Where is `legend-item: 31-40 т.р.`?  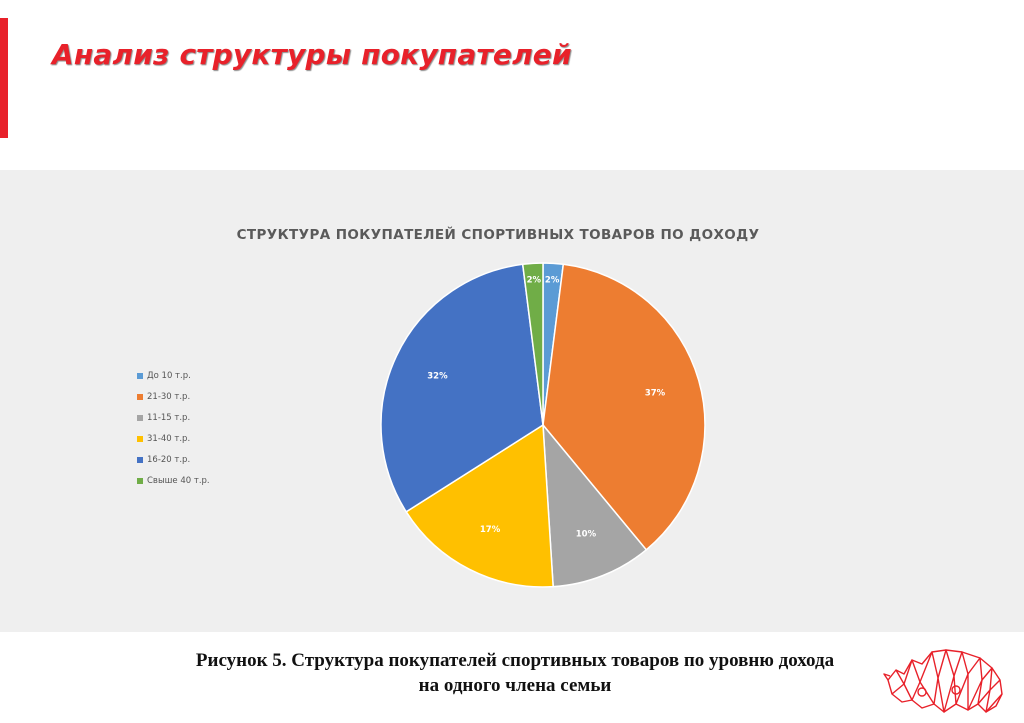
legend-item: 31-40 т.р. is located at coordinates (173, 438).